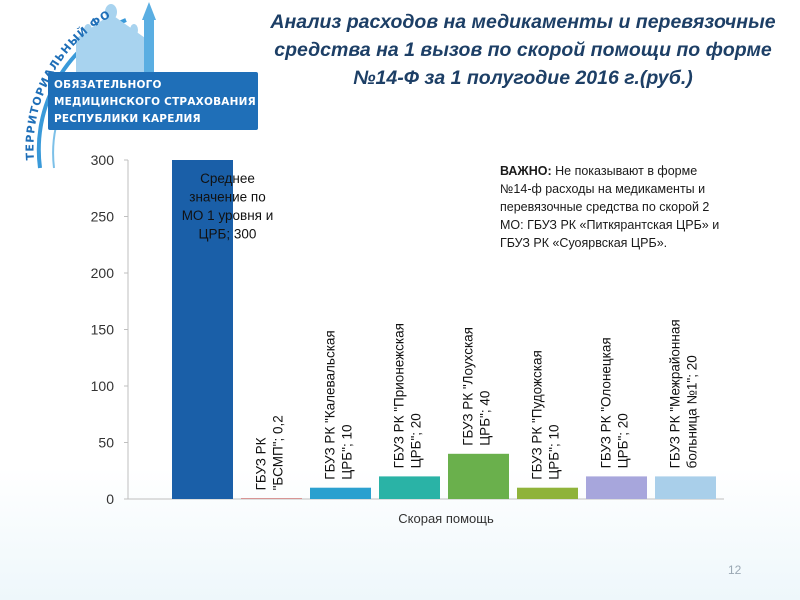 This screenshot has height=600, width=800. Describe the element at coordinates (103, 217) in the screenshot. I see `y-tick-label: 250` at that location.